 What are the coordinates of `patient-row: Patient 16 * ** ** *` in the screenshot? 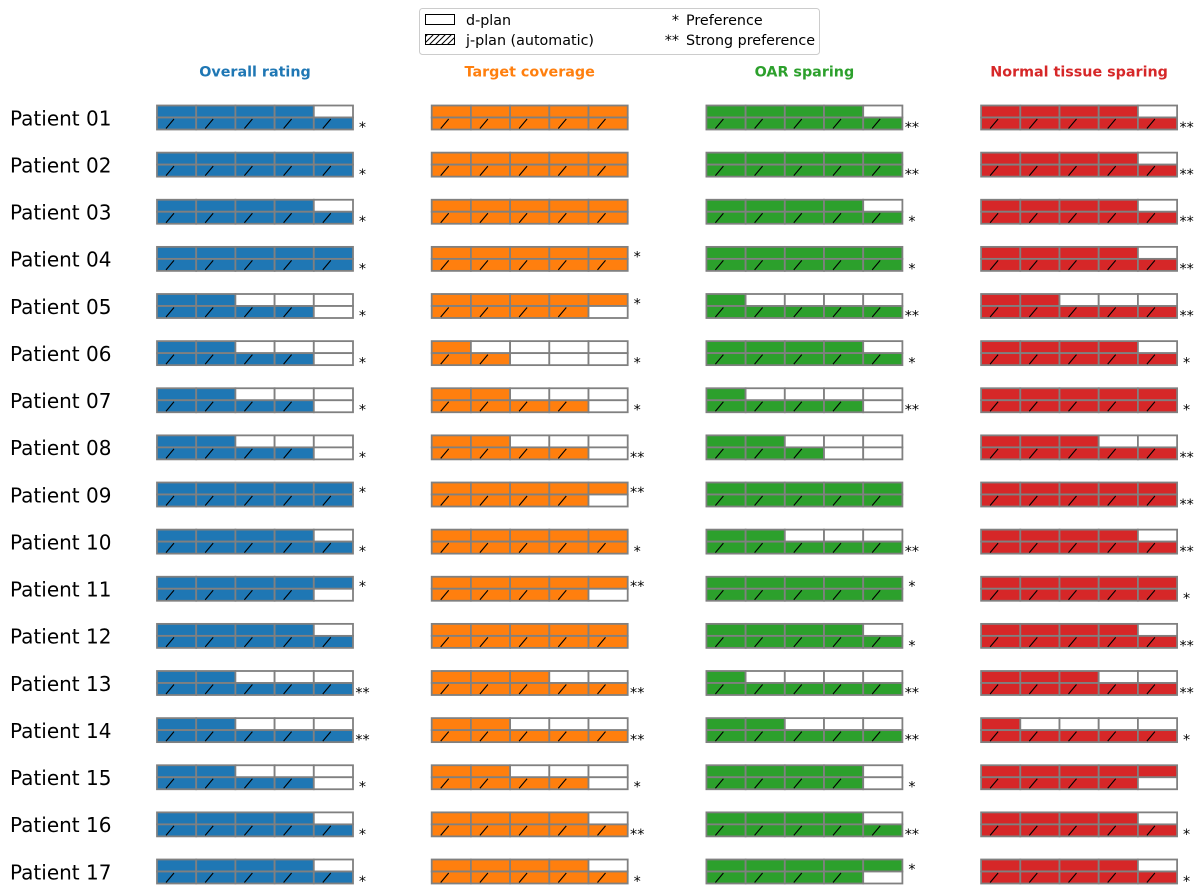 It's located at (600, 827).